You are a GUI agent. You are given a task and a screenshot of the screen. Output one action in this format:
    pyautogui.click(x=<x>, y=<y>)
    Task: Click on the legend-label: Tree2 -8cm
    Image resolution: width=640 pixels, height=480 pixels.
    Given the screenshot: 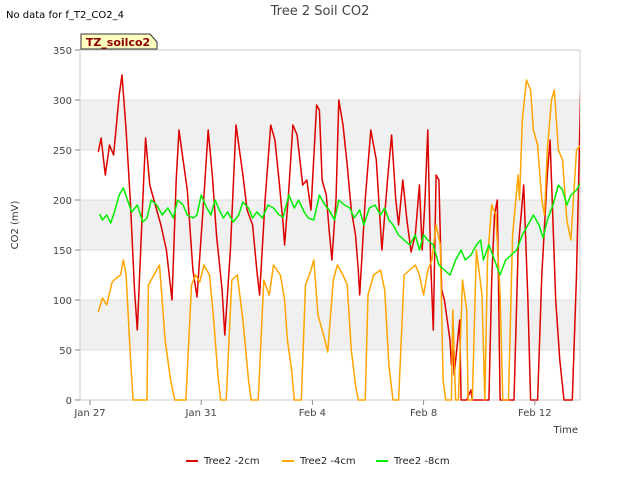 What is the action you would take?
    pyautogui.click(x=421, y=461)
    